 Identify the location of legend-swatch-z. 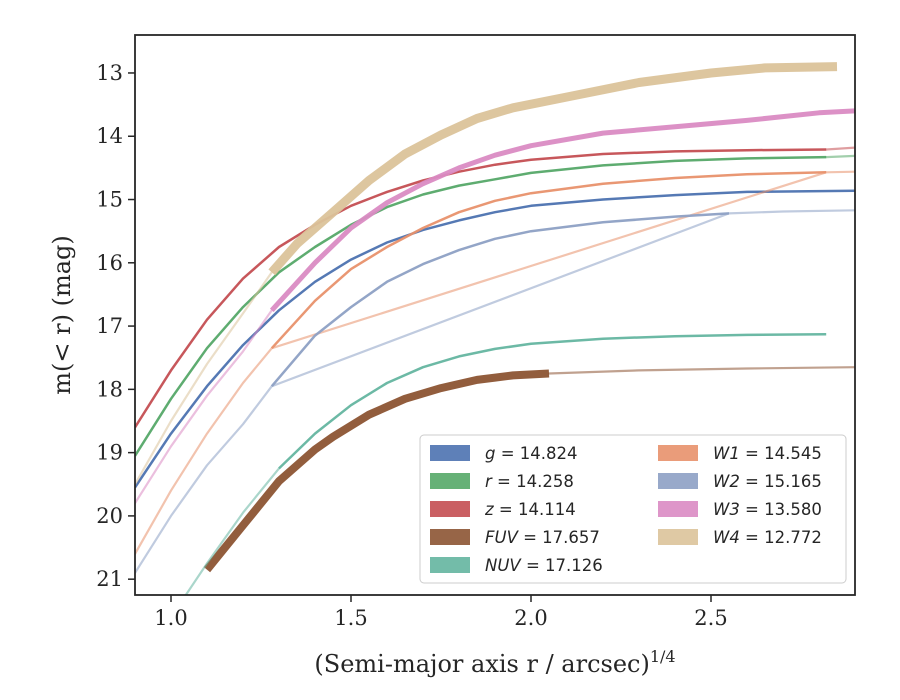
(450, 509).